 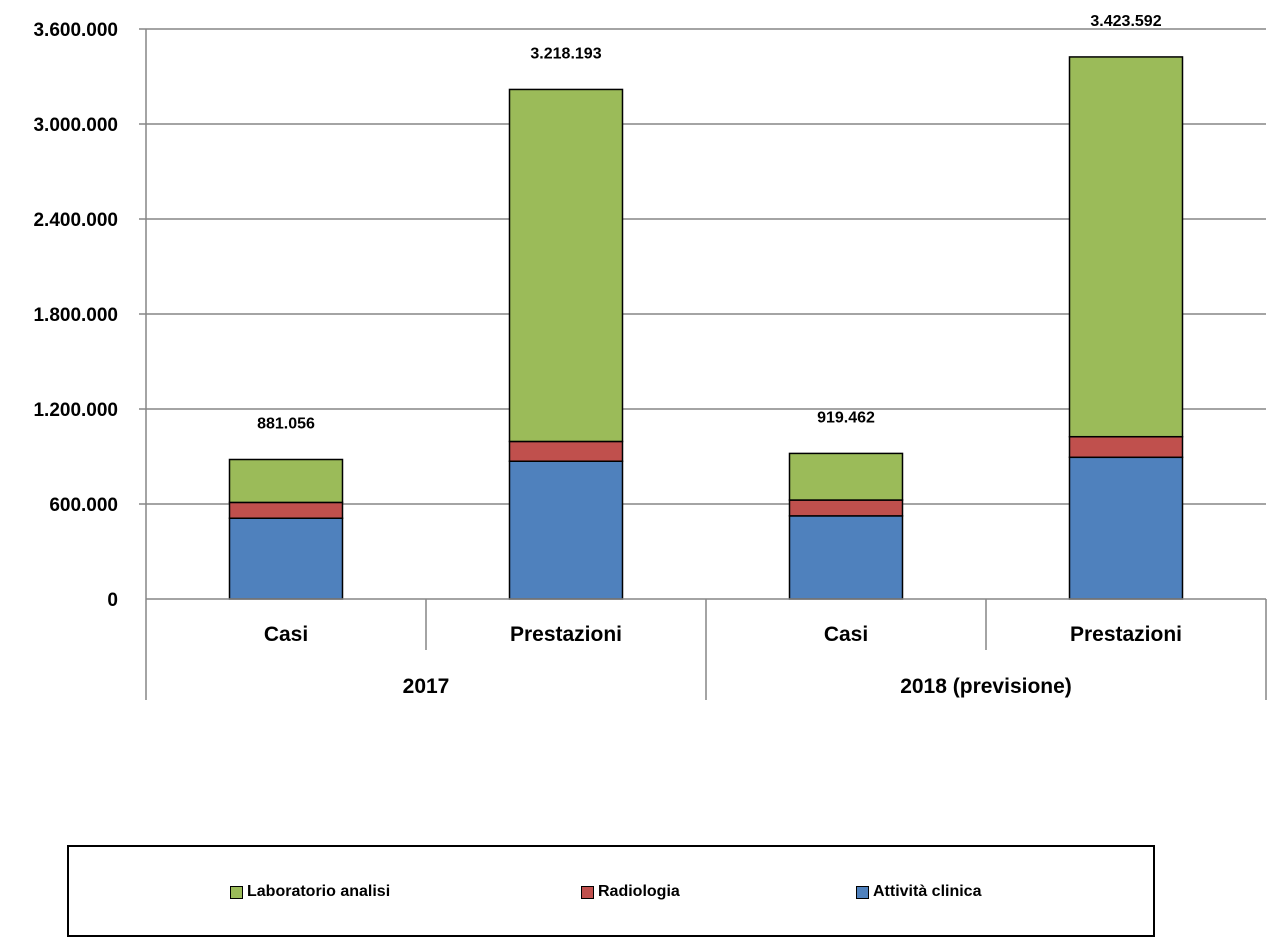 I want to click on y-tick-label: 3.600.000, so click(x=75, y=30).